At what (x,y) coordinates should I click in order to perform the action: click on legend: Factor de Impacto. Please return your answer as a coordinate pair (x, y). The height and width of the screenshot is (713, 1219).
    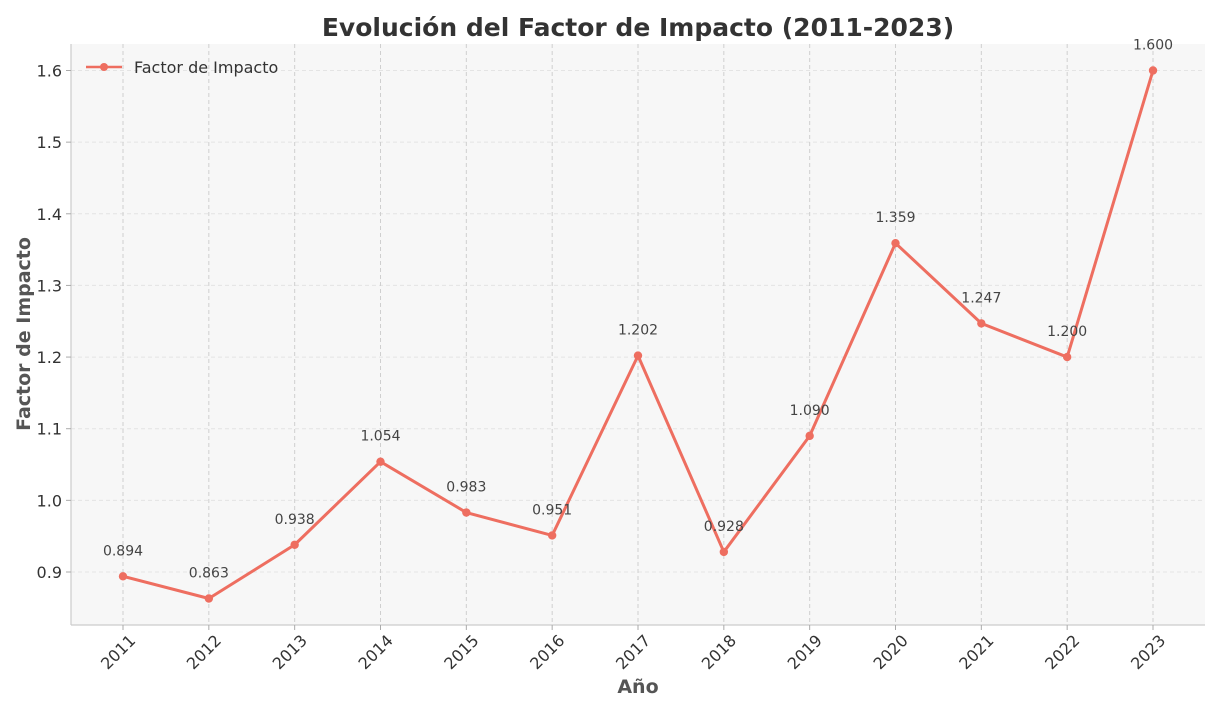
    Looking at the image, I should click on (182, 67).